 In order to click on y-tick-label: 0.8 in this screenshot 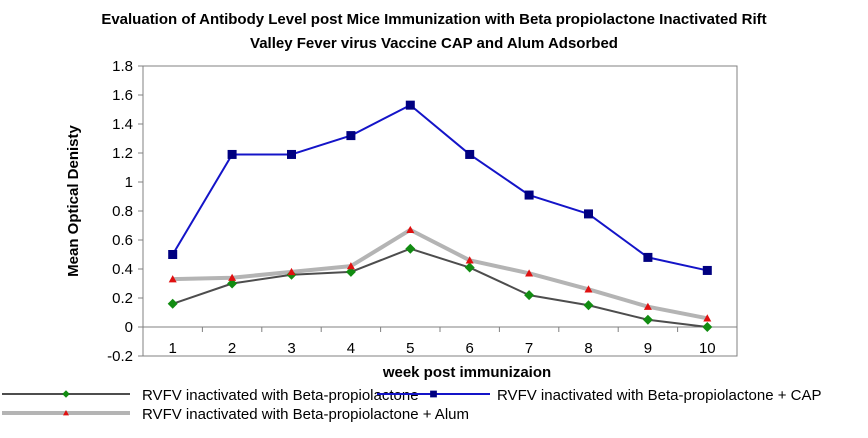, I will do `click(122, 211)`.